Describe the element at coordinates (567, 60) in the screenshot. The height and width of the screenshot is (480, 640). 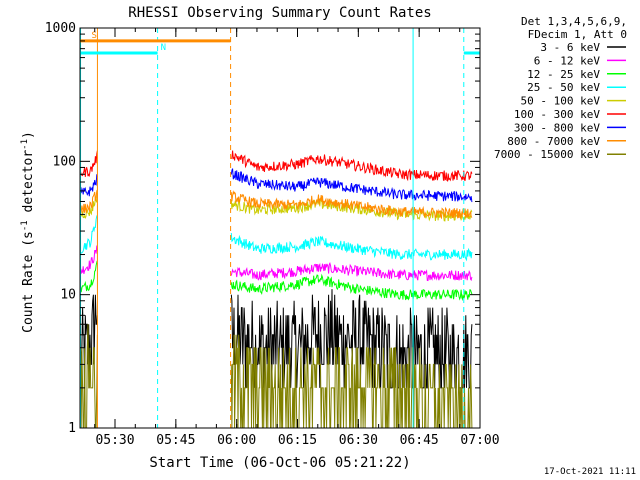
I see `legend-label: 6 - 12 keV` at that location.